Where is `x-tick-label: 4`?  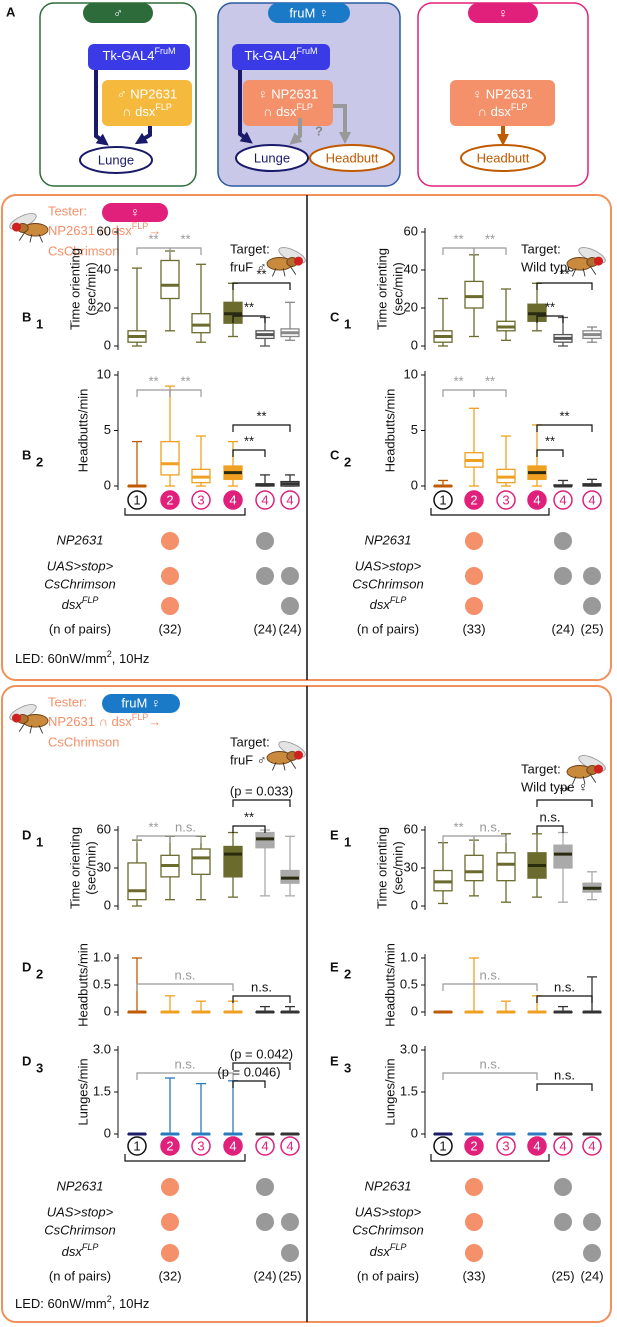
x-tick-label: 4 is located at coordinates (562, 499).